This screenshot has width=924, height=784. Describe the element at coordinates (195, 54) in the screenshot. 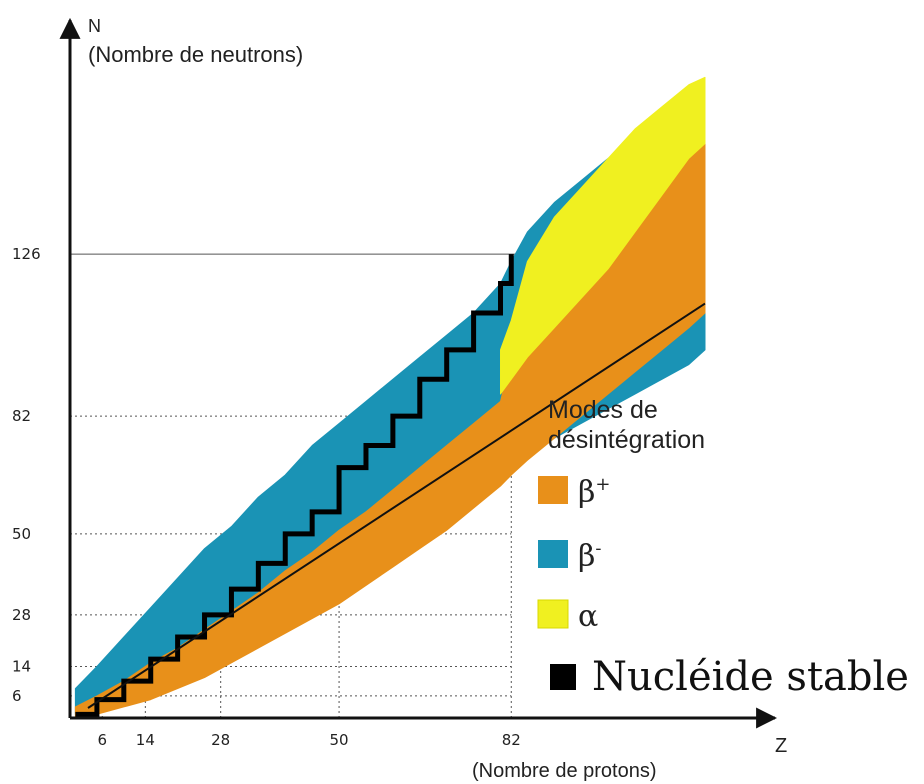

I see `y-axis-title: (Nombre de neutrons)` at that location.